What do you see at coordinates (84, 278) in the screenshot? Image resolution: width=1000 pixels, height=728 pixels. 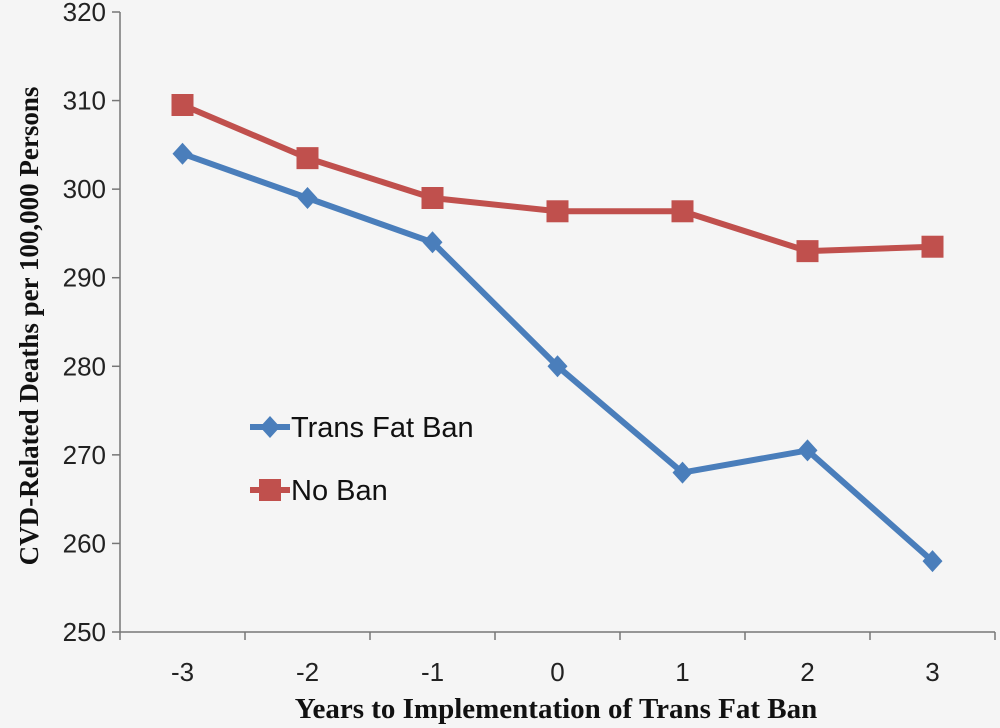 I see `y-tick-label: 290` at bounding box center [84, 278].